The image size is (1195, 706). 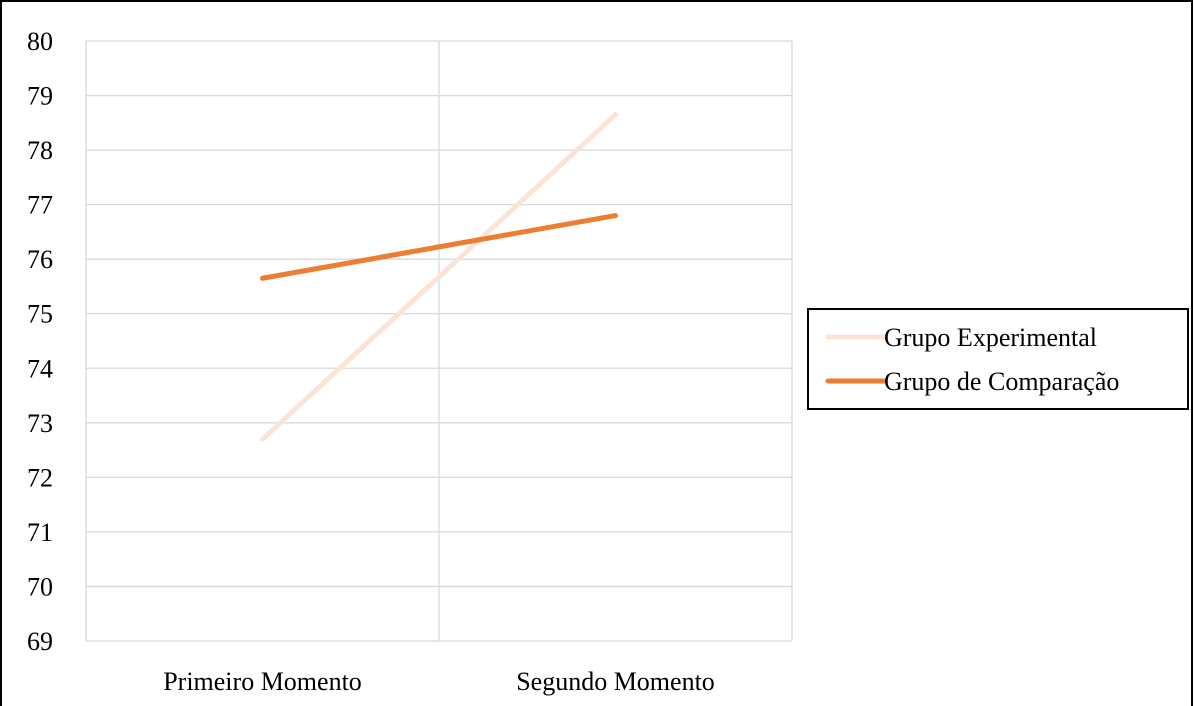 I want to click on y-tick-label: 69, so click(x=40, y=641).